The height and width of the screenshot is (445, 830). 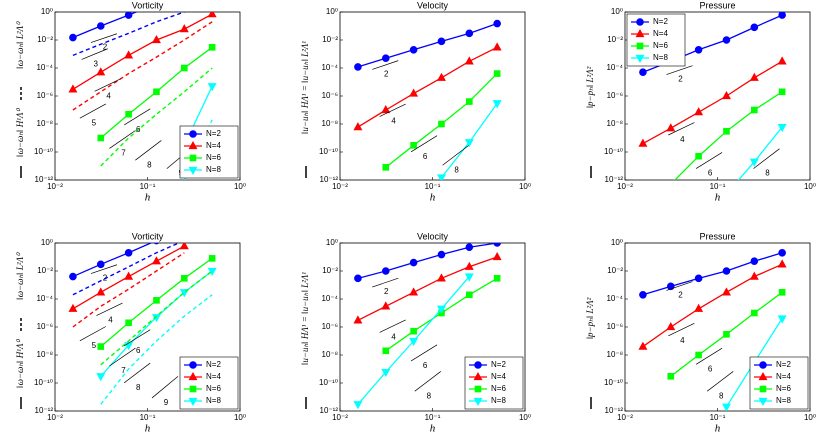 I want to click on y-axis-label: ‖ω−ωₕ‖ H¹Λ⁰, so click(x=20, y=363).